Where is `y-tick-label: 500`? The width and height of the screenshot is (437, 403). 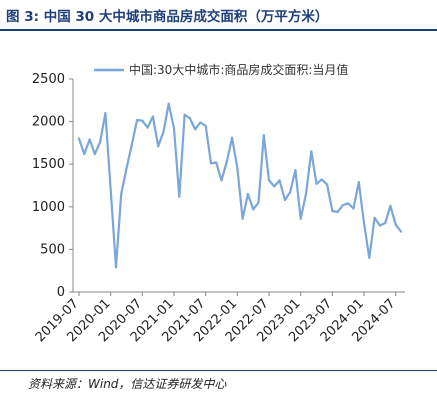
y-tick-label: 500 is located at coordinates (52, 249).